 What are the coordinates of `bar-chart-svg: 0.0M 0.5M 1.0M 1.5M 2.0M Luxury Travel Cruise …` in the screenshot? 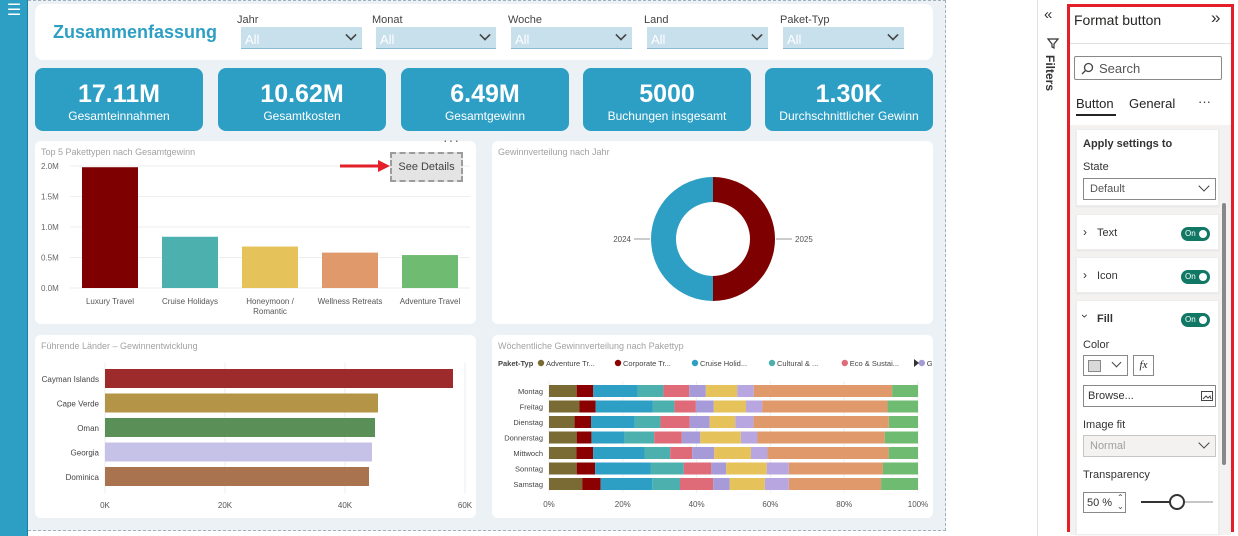 It's located at (255, 239).